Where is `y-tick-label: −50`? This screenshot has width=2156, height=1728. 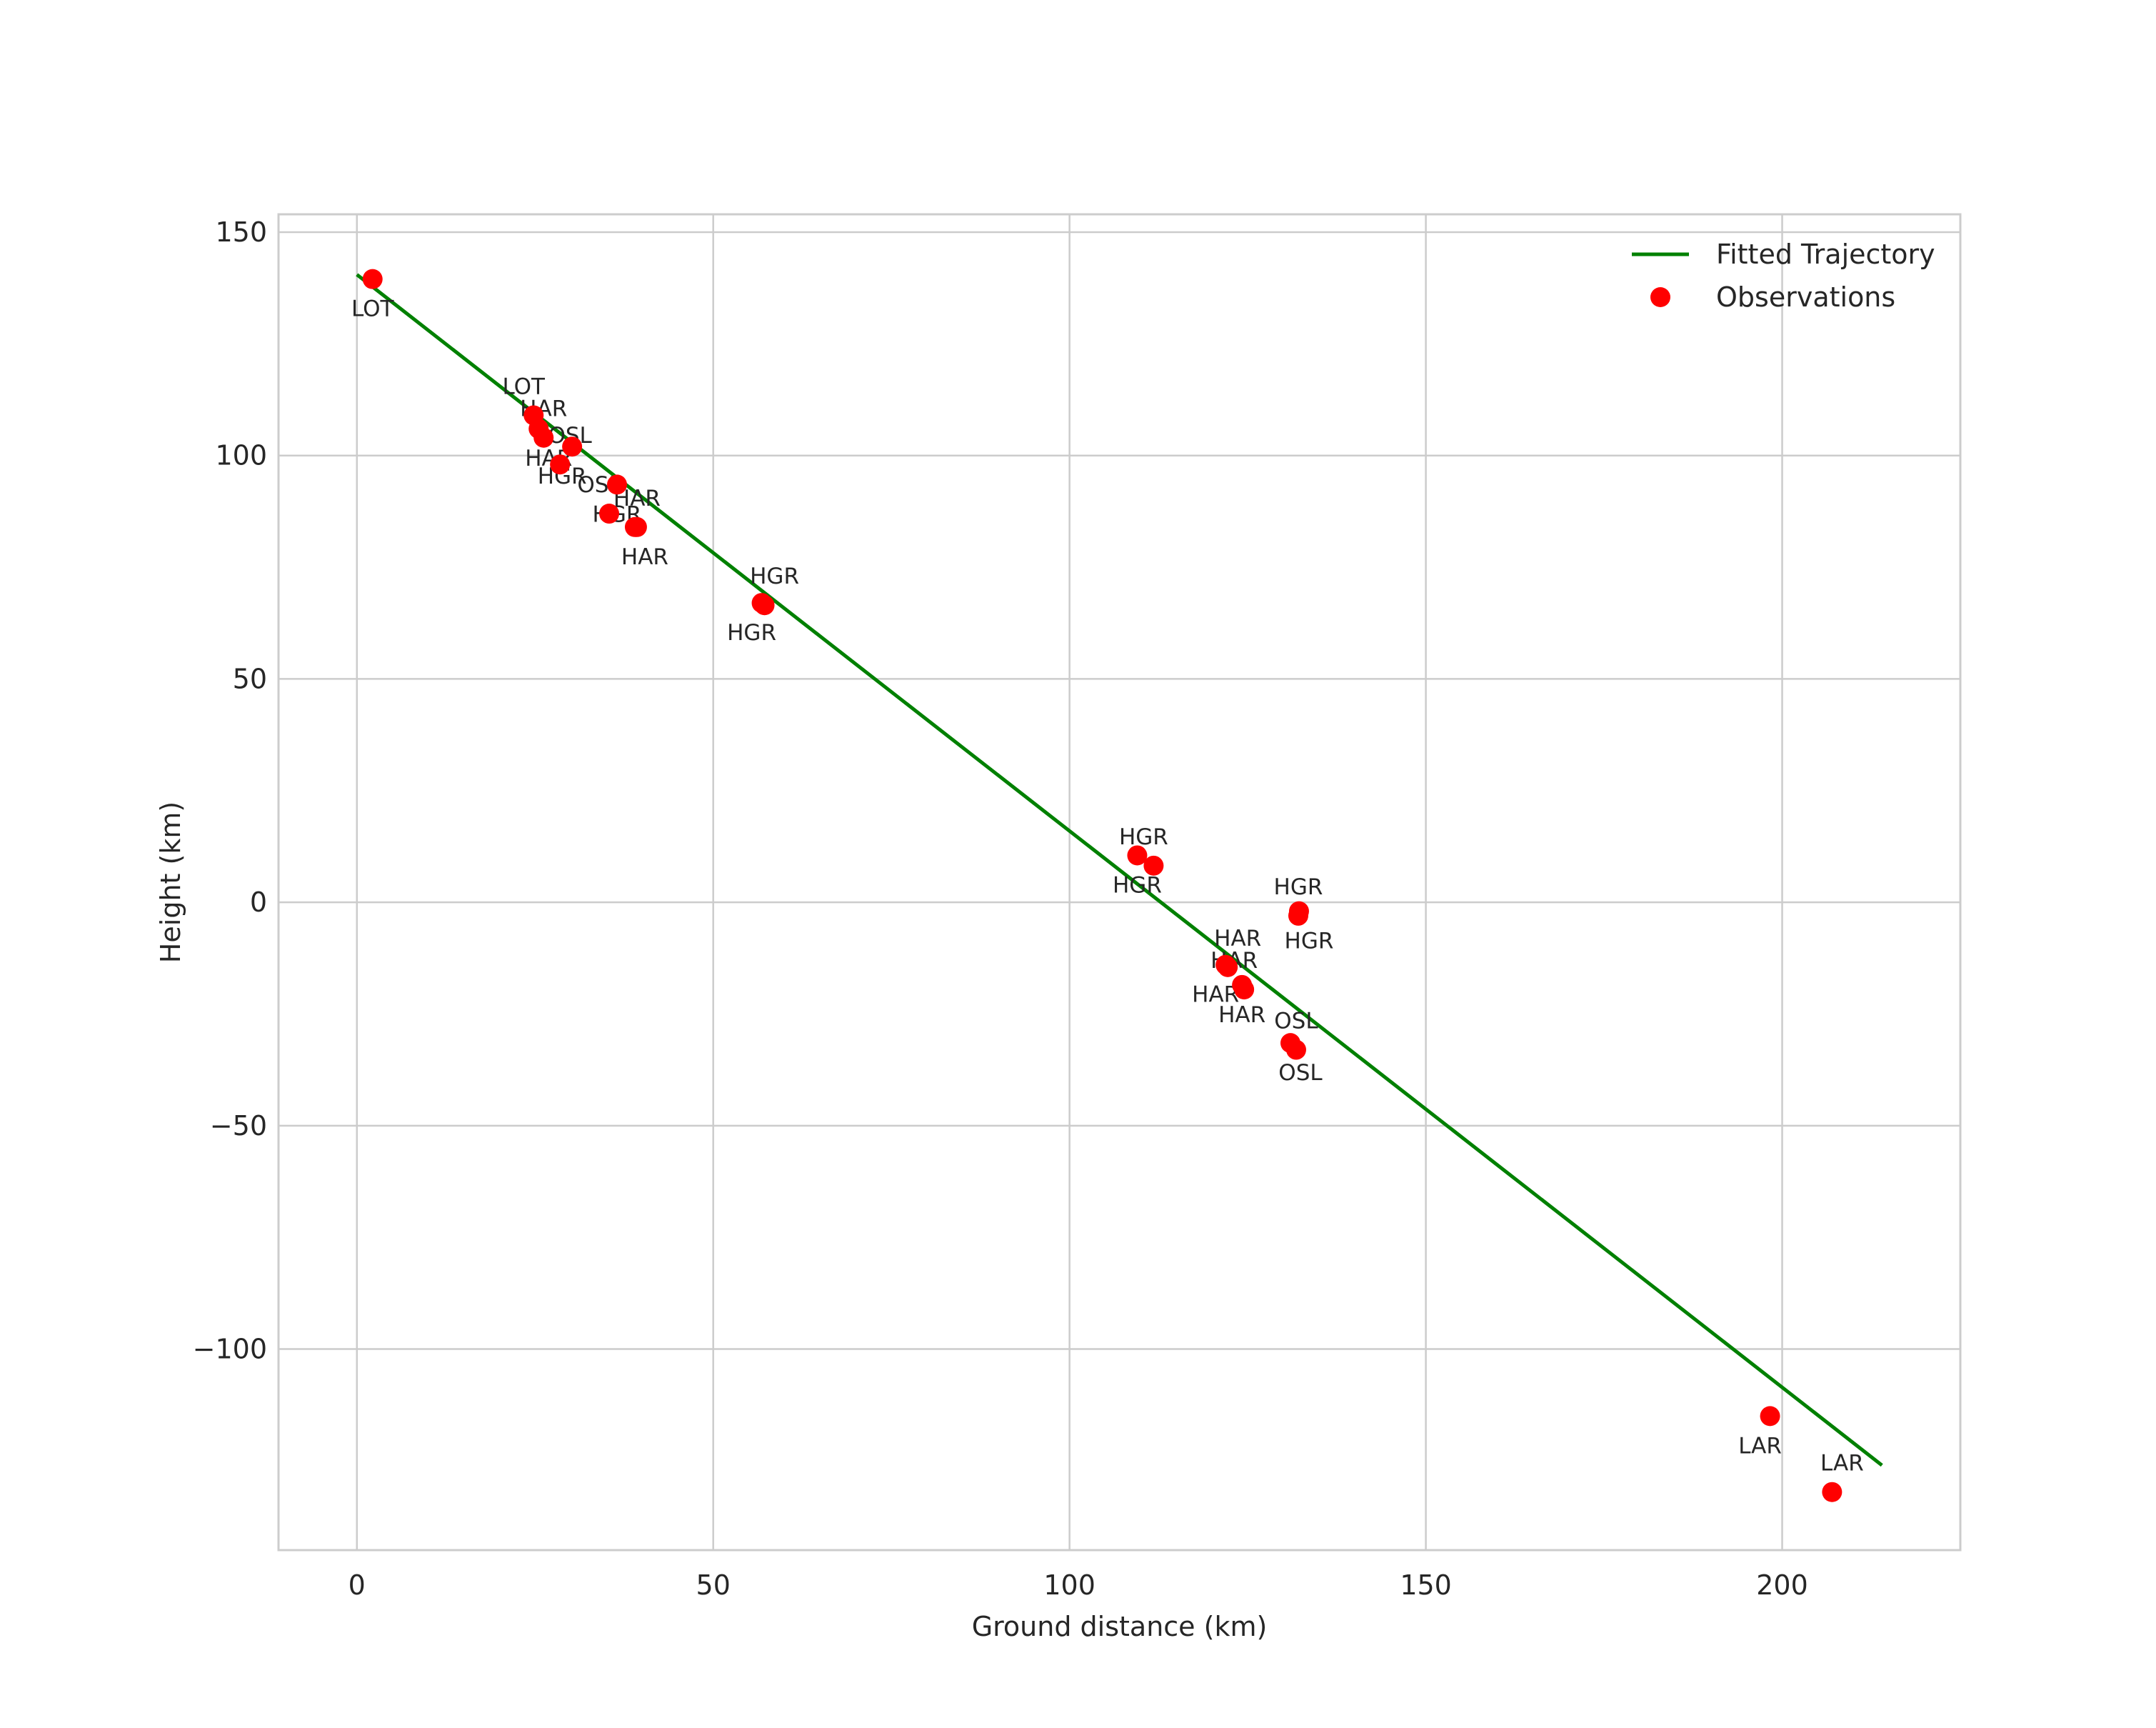
y-tick-label: −50 is located at coordinates (239, 1126).